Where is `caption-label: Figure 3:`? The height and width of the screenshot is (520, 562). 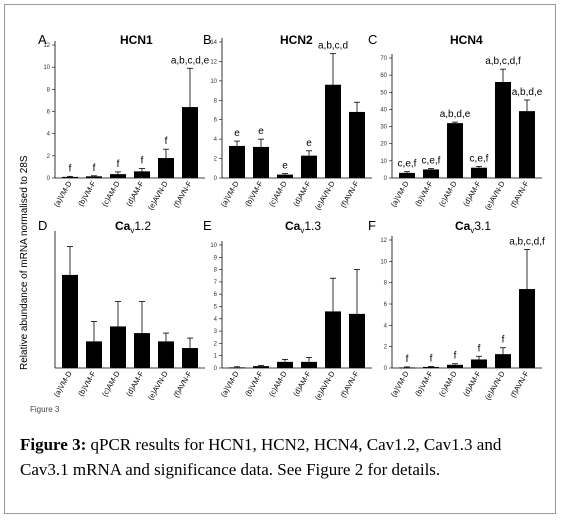
caption-label: Figure 3: is located at coordinates (53, 444).